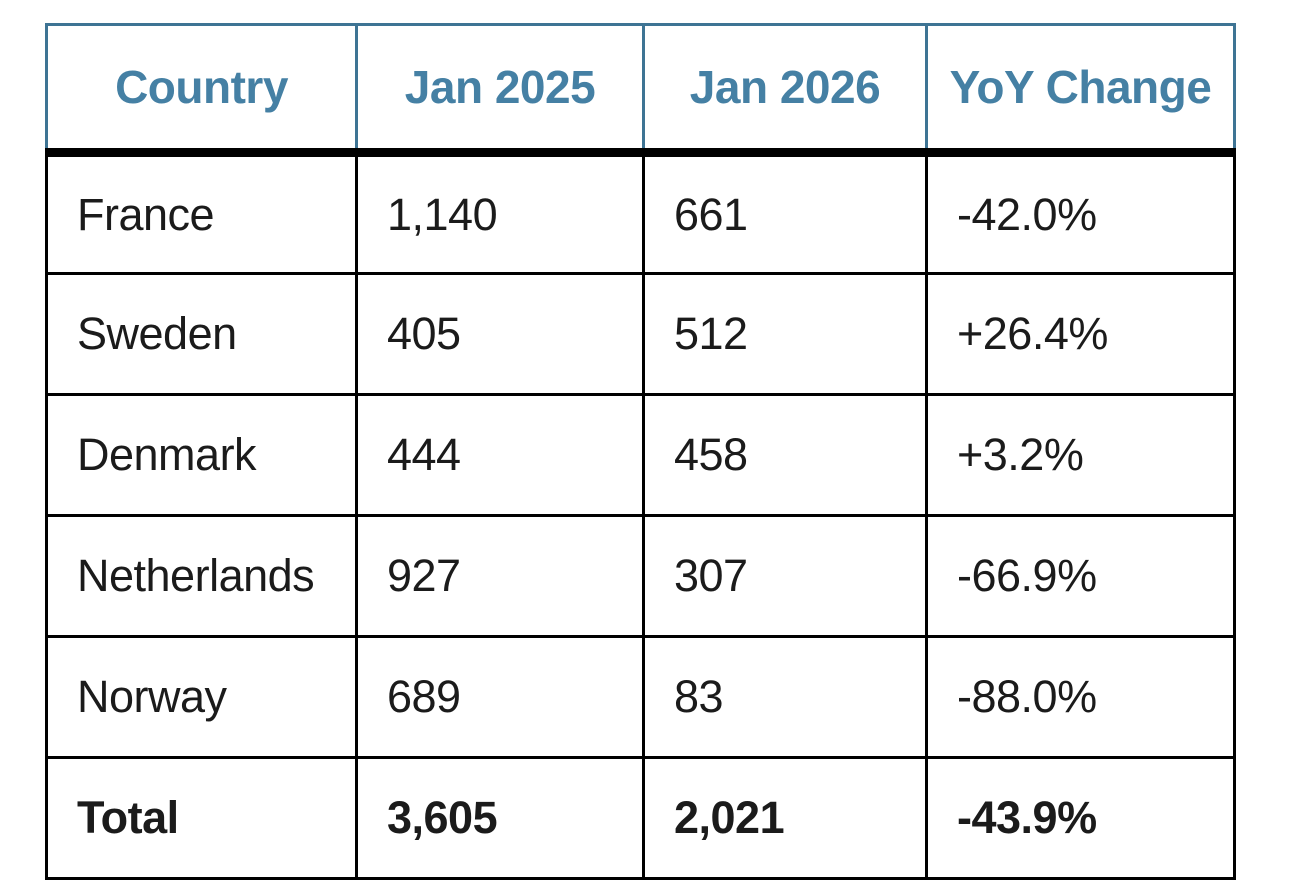  What do you see at coordinates (785, 818) in the screenshot?
I see `cell-jan-2026-total: 2,021` at bounding box center [785, 818].